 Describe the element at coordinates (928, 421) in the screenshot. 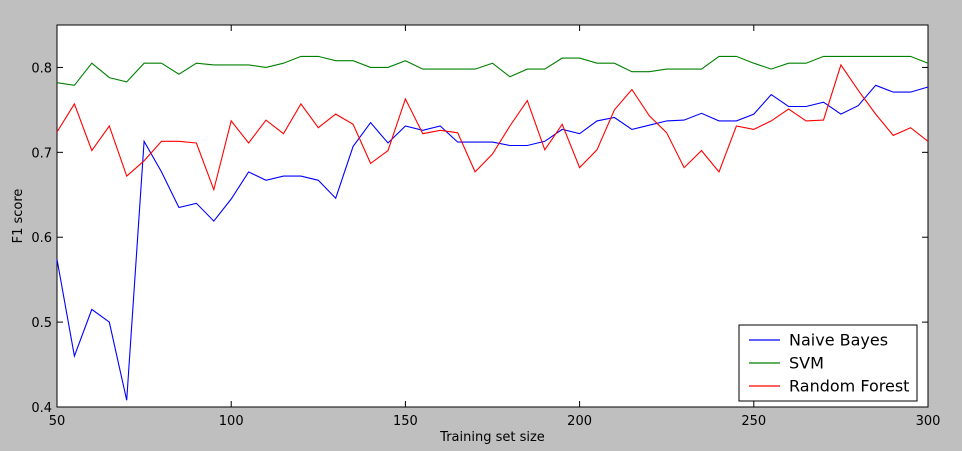

I see `x-tick-label: 300` at that location.